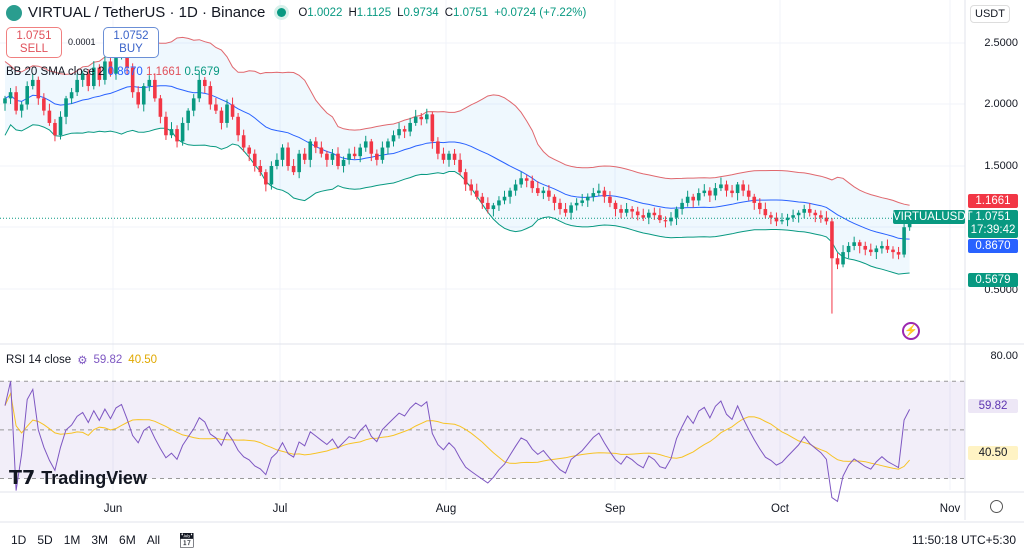 The width and height of the screenshot is (1024, 553). I want to click on price-tick: 0.5000, so click(1001, 290).